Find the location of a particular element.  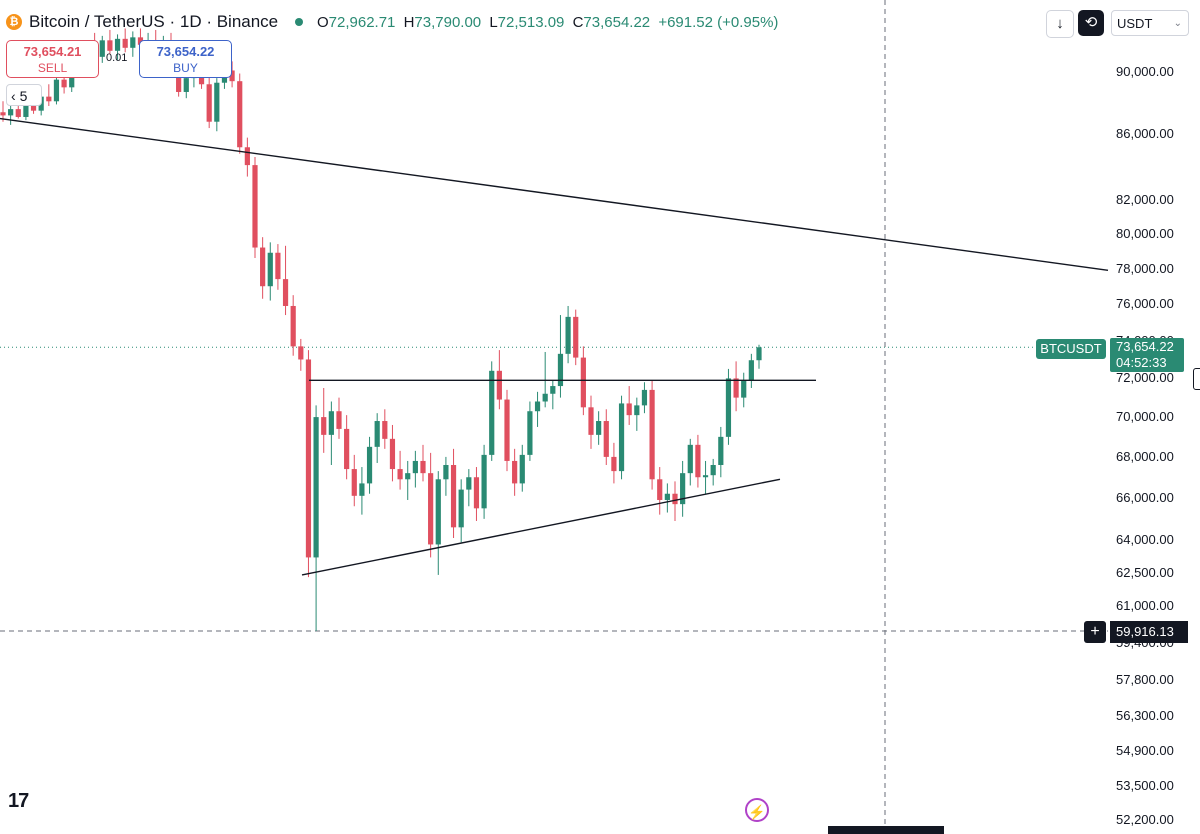

price-axis-label: 57,800.00 is located at coordinates (1145, 680).